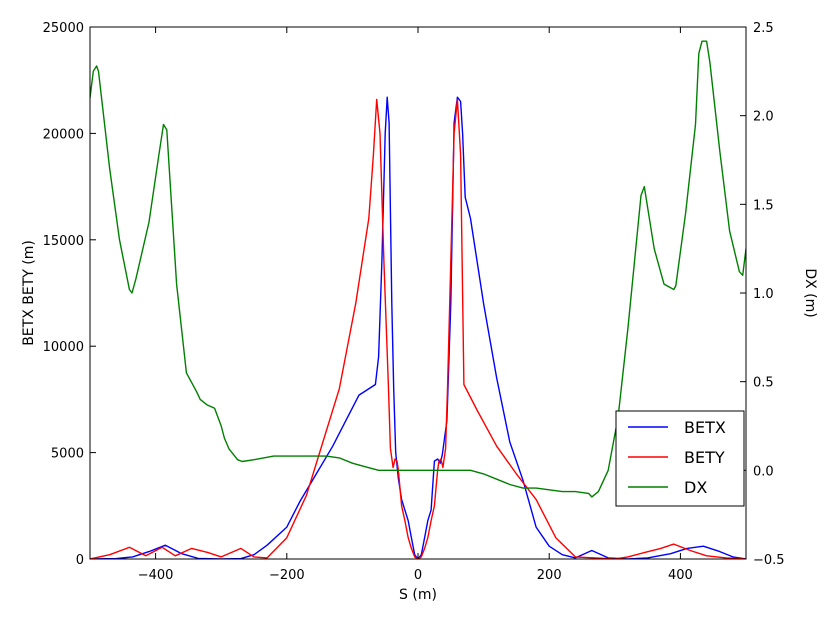  Describe the element at coordinates (763, 294) in the screenshot. I see `y2-tick-label: 1.0` at that location.